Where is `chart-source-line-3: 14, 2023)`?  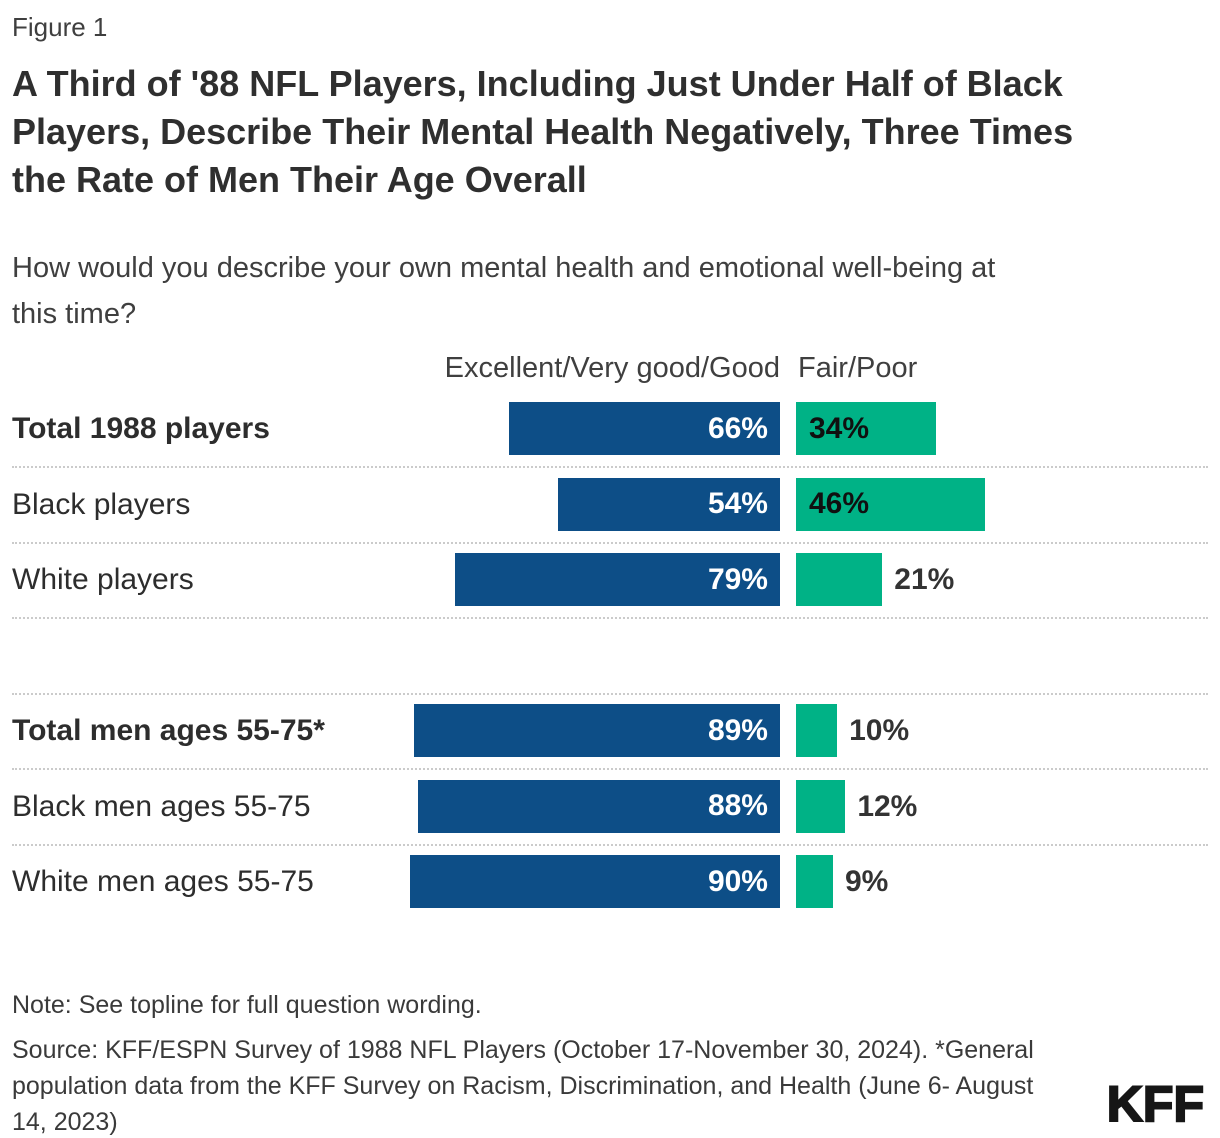
chart-source-line-3: 14, 2023) is located at coordinates (65, 1122).